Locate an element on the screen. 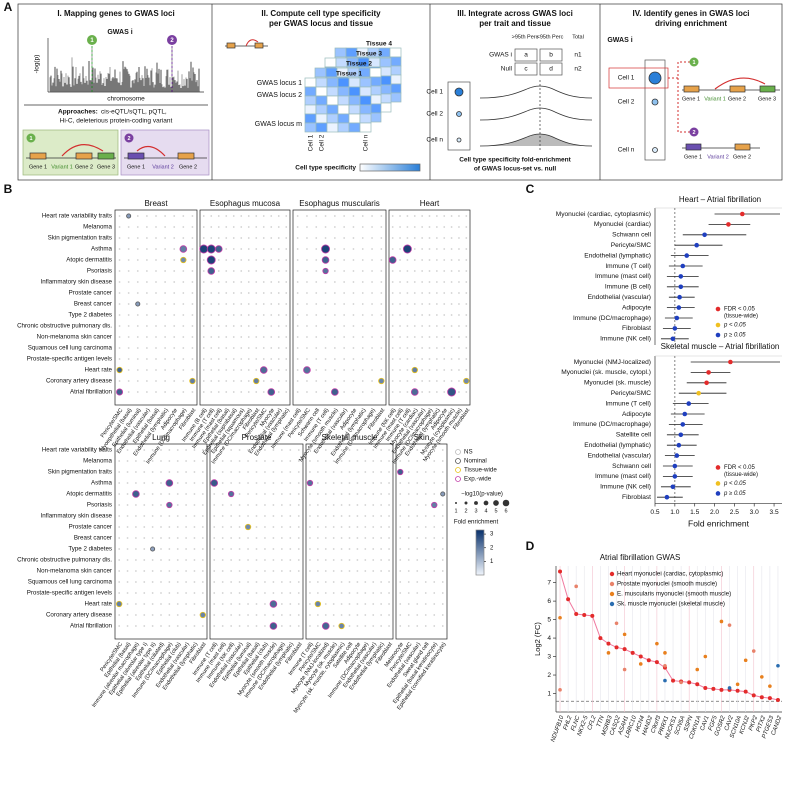 This screenshot has height=789, width=786. gene is located at coordinates (737, 89).